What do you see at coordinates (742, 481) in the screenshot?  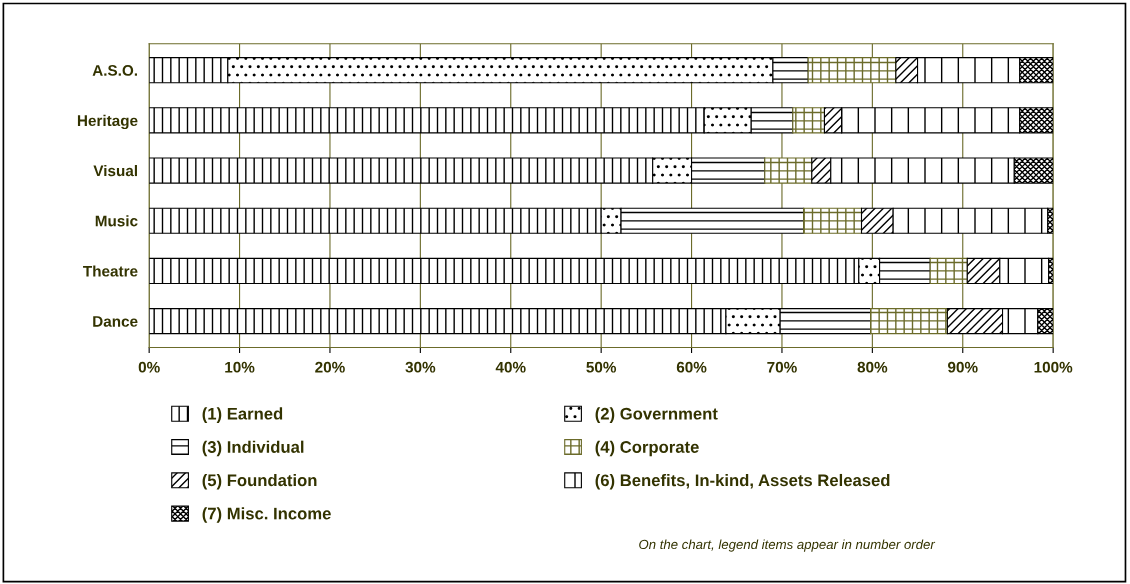 I see `legend-label: (6) Benefits, In-kind, Assets Released` at bounding box center [742, 481].